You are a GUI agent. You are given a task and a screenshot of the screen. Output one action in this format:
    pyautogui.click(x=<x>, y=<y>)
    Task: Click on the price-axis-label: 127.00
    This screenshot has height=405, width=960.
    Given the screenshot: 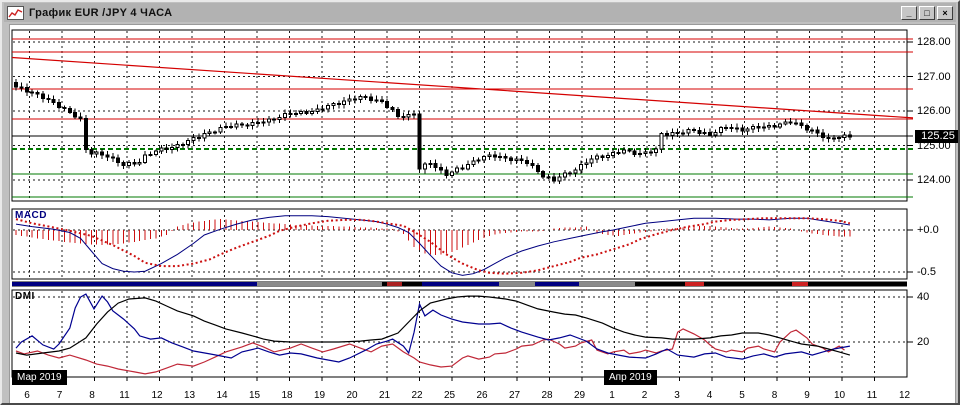 What is the action you would take?
    pyautogui.click(x=934, y=76)
    